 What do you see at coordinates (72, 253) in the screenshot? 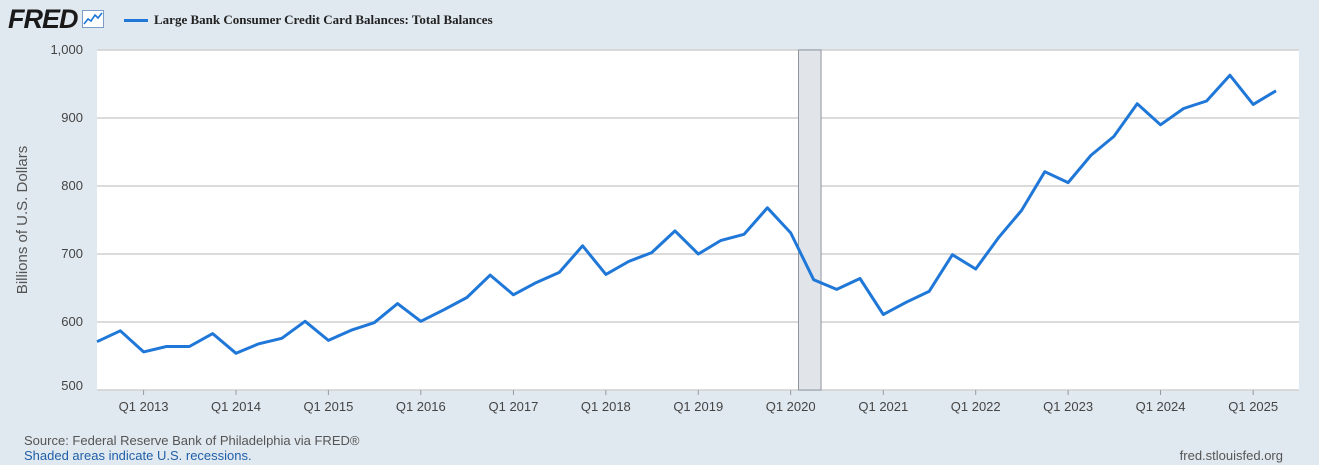
I see `y-tick-label: 700` at bounding box center [72, 253].